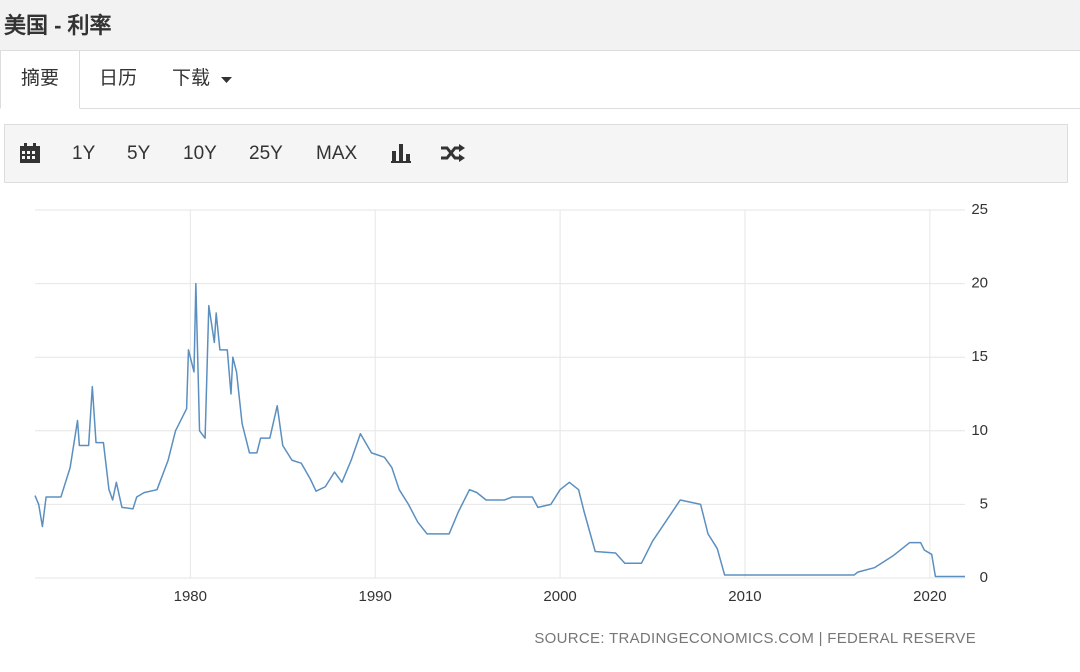 The image size is (1080, 672). I want to click on tab: 下载, so click(191, 78).